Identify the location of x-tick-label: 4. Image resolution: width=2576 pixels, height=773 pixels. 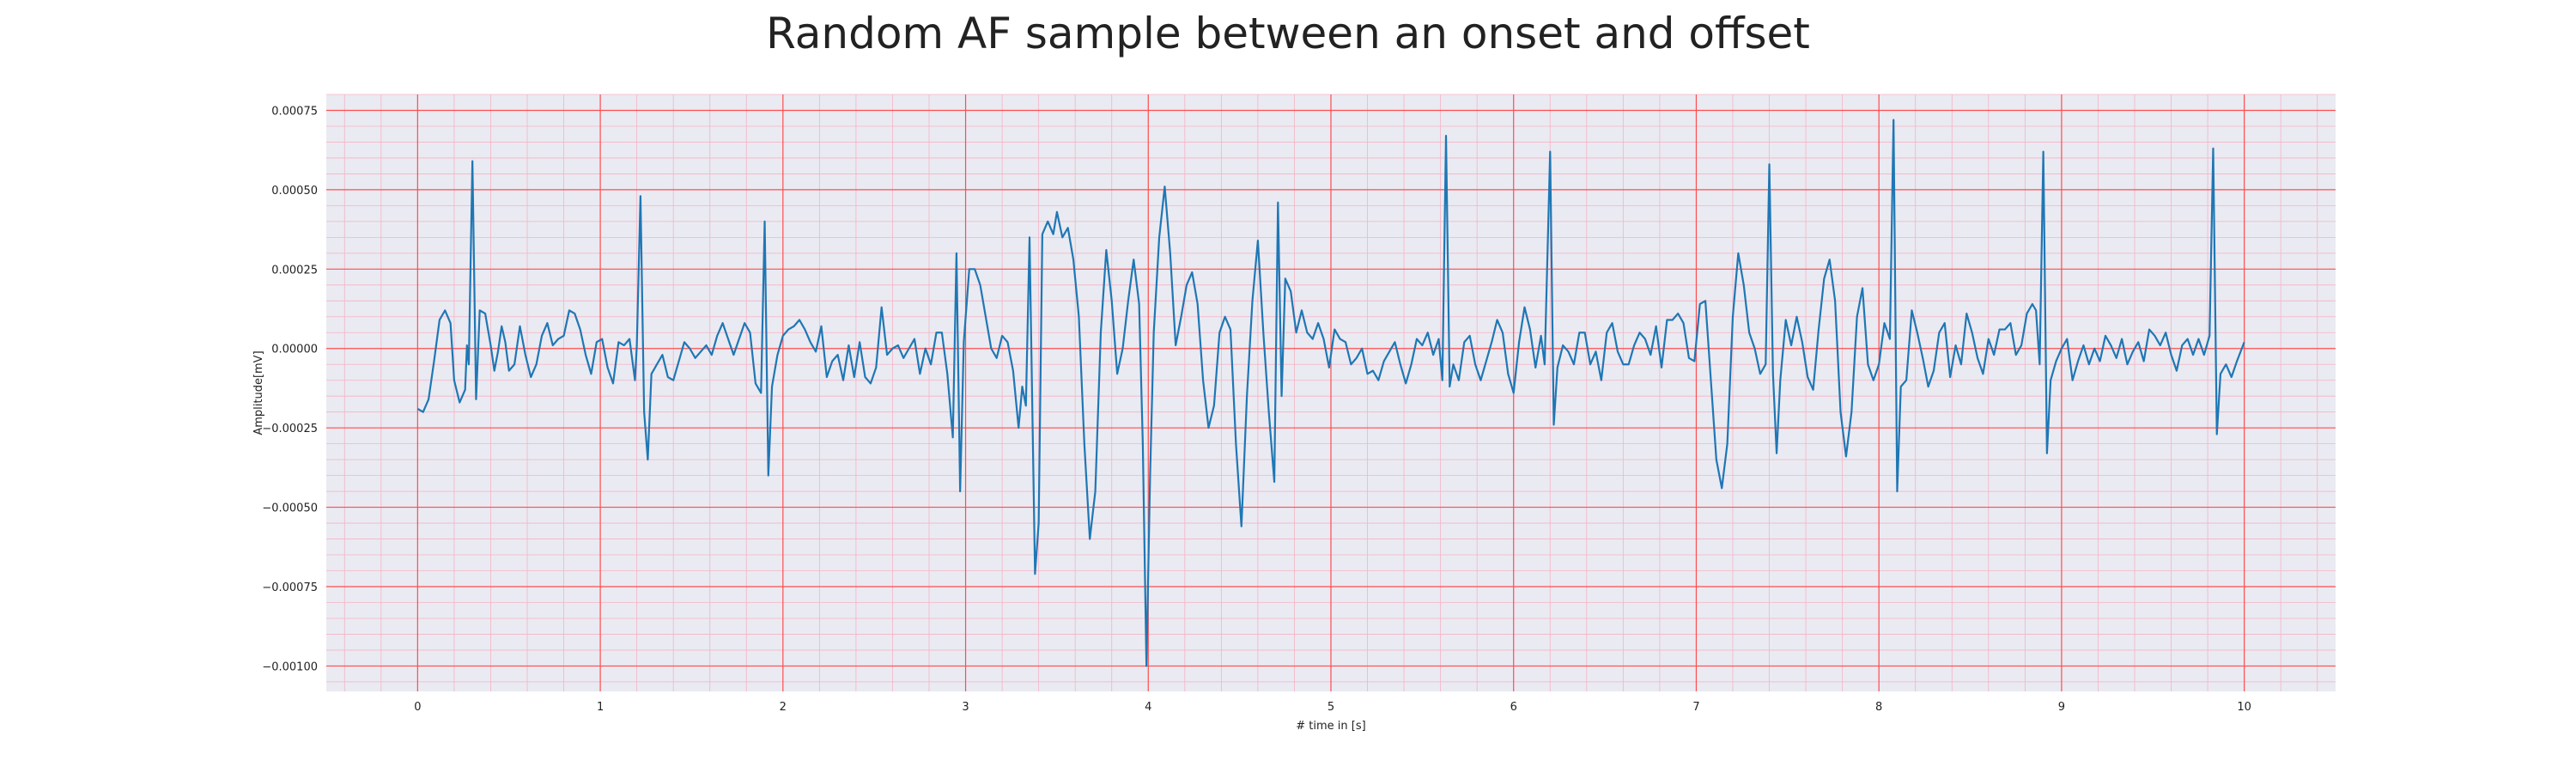
(1148, 707).